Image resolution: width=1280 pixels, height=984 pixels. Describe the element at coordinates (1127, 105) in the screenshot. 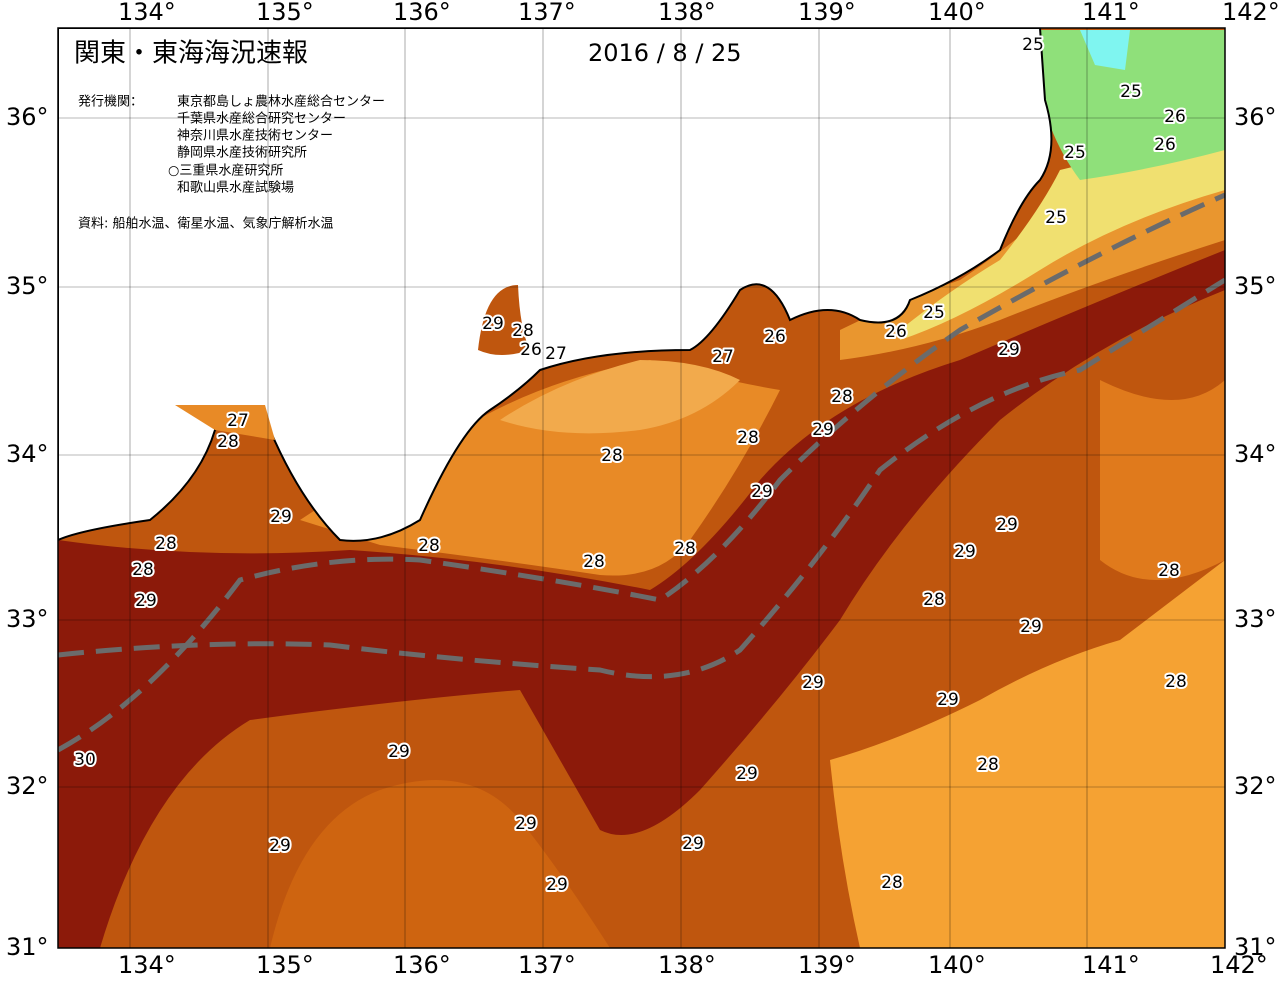

I see `kashima-green` at that location.